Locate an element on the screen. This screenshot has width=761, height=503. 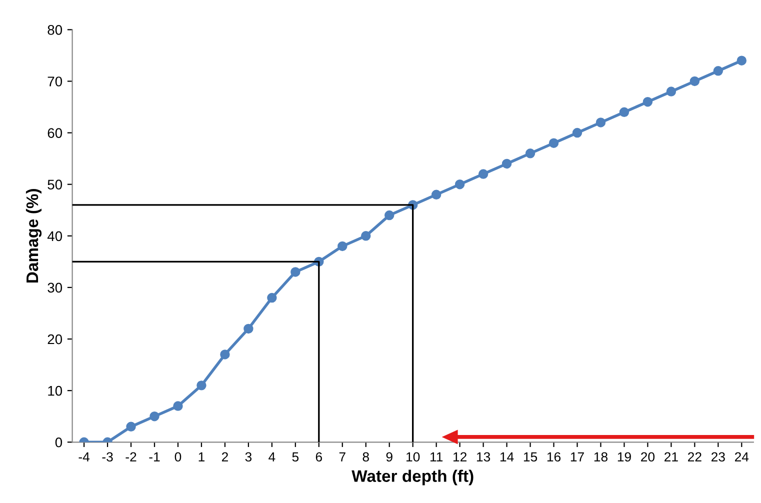
x-tick-label: 20 is located at coordinates (648, 457).